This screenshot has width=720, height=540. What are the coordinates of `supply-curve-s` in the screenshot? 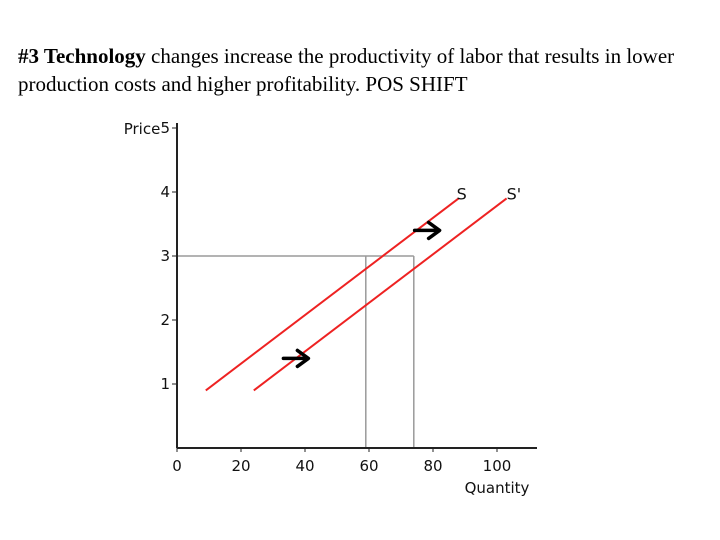 It's located at (332, 294).